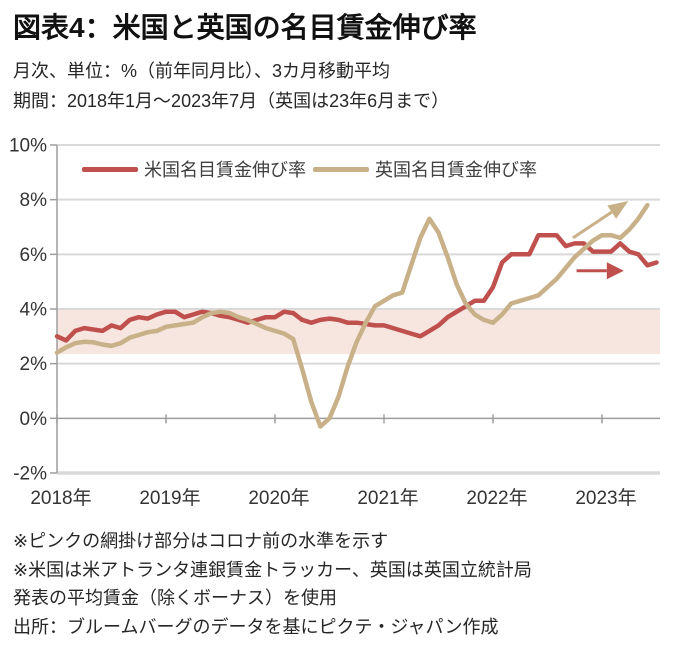  Describe the element at coordinates (28, 146) in the screenshot. I see `y-tick-label: 10%` at that location.